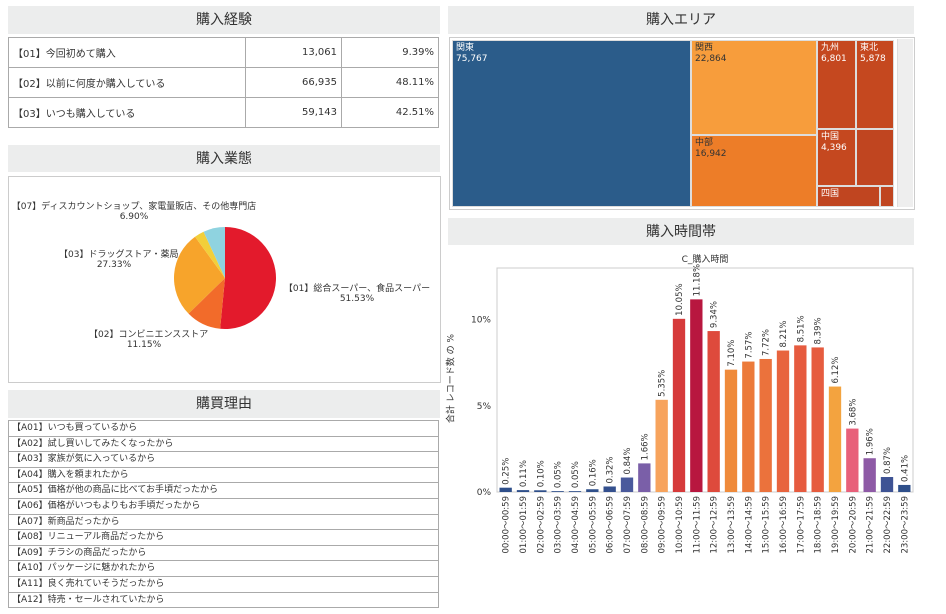 This screenshot has width=946, height=614. I want to click on scrollbar, so click(905, 123).